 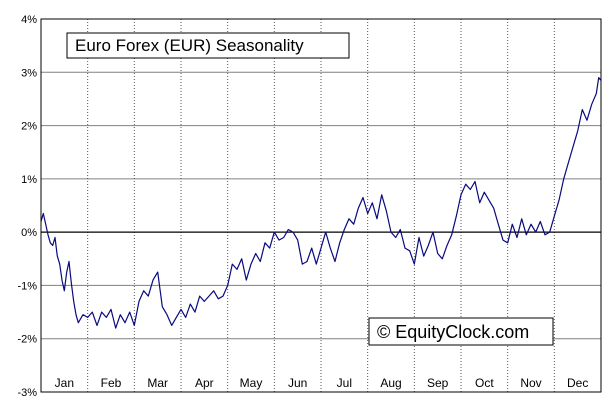 I want to click on x-axis-month-labels: Jan Feb Mar Apr May Jun Jul Aug Sep Oct Nov Dec, so click(x=322, y=383).